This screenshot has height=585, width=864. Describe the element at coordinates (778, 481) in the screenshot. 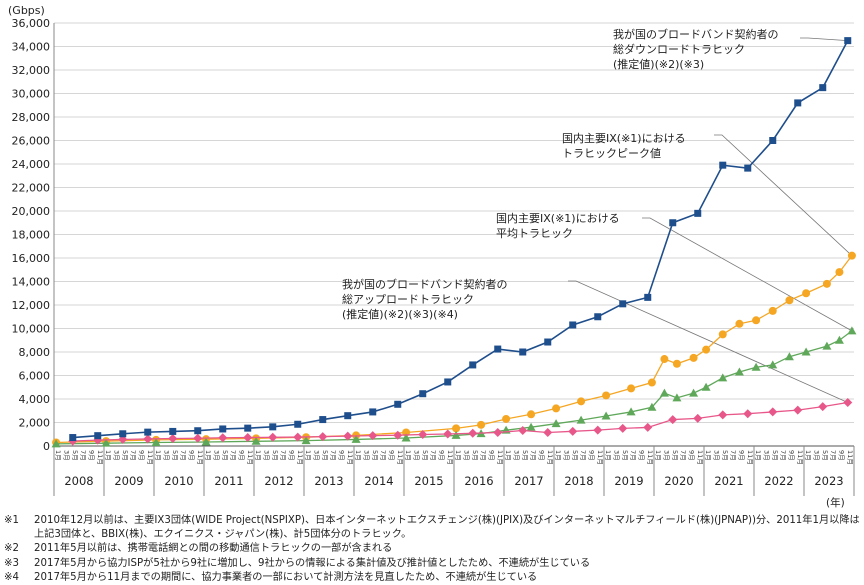

I see `x-year-label: 2022` at that location.